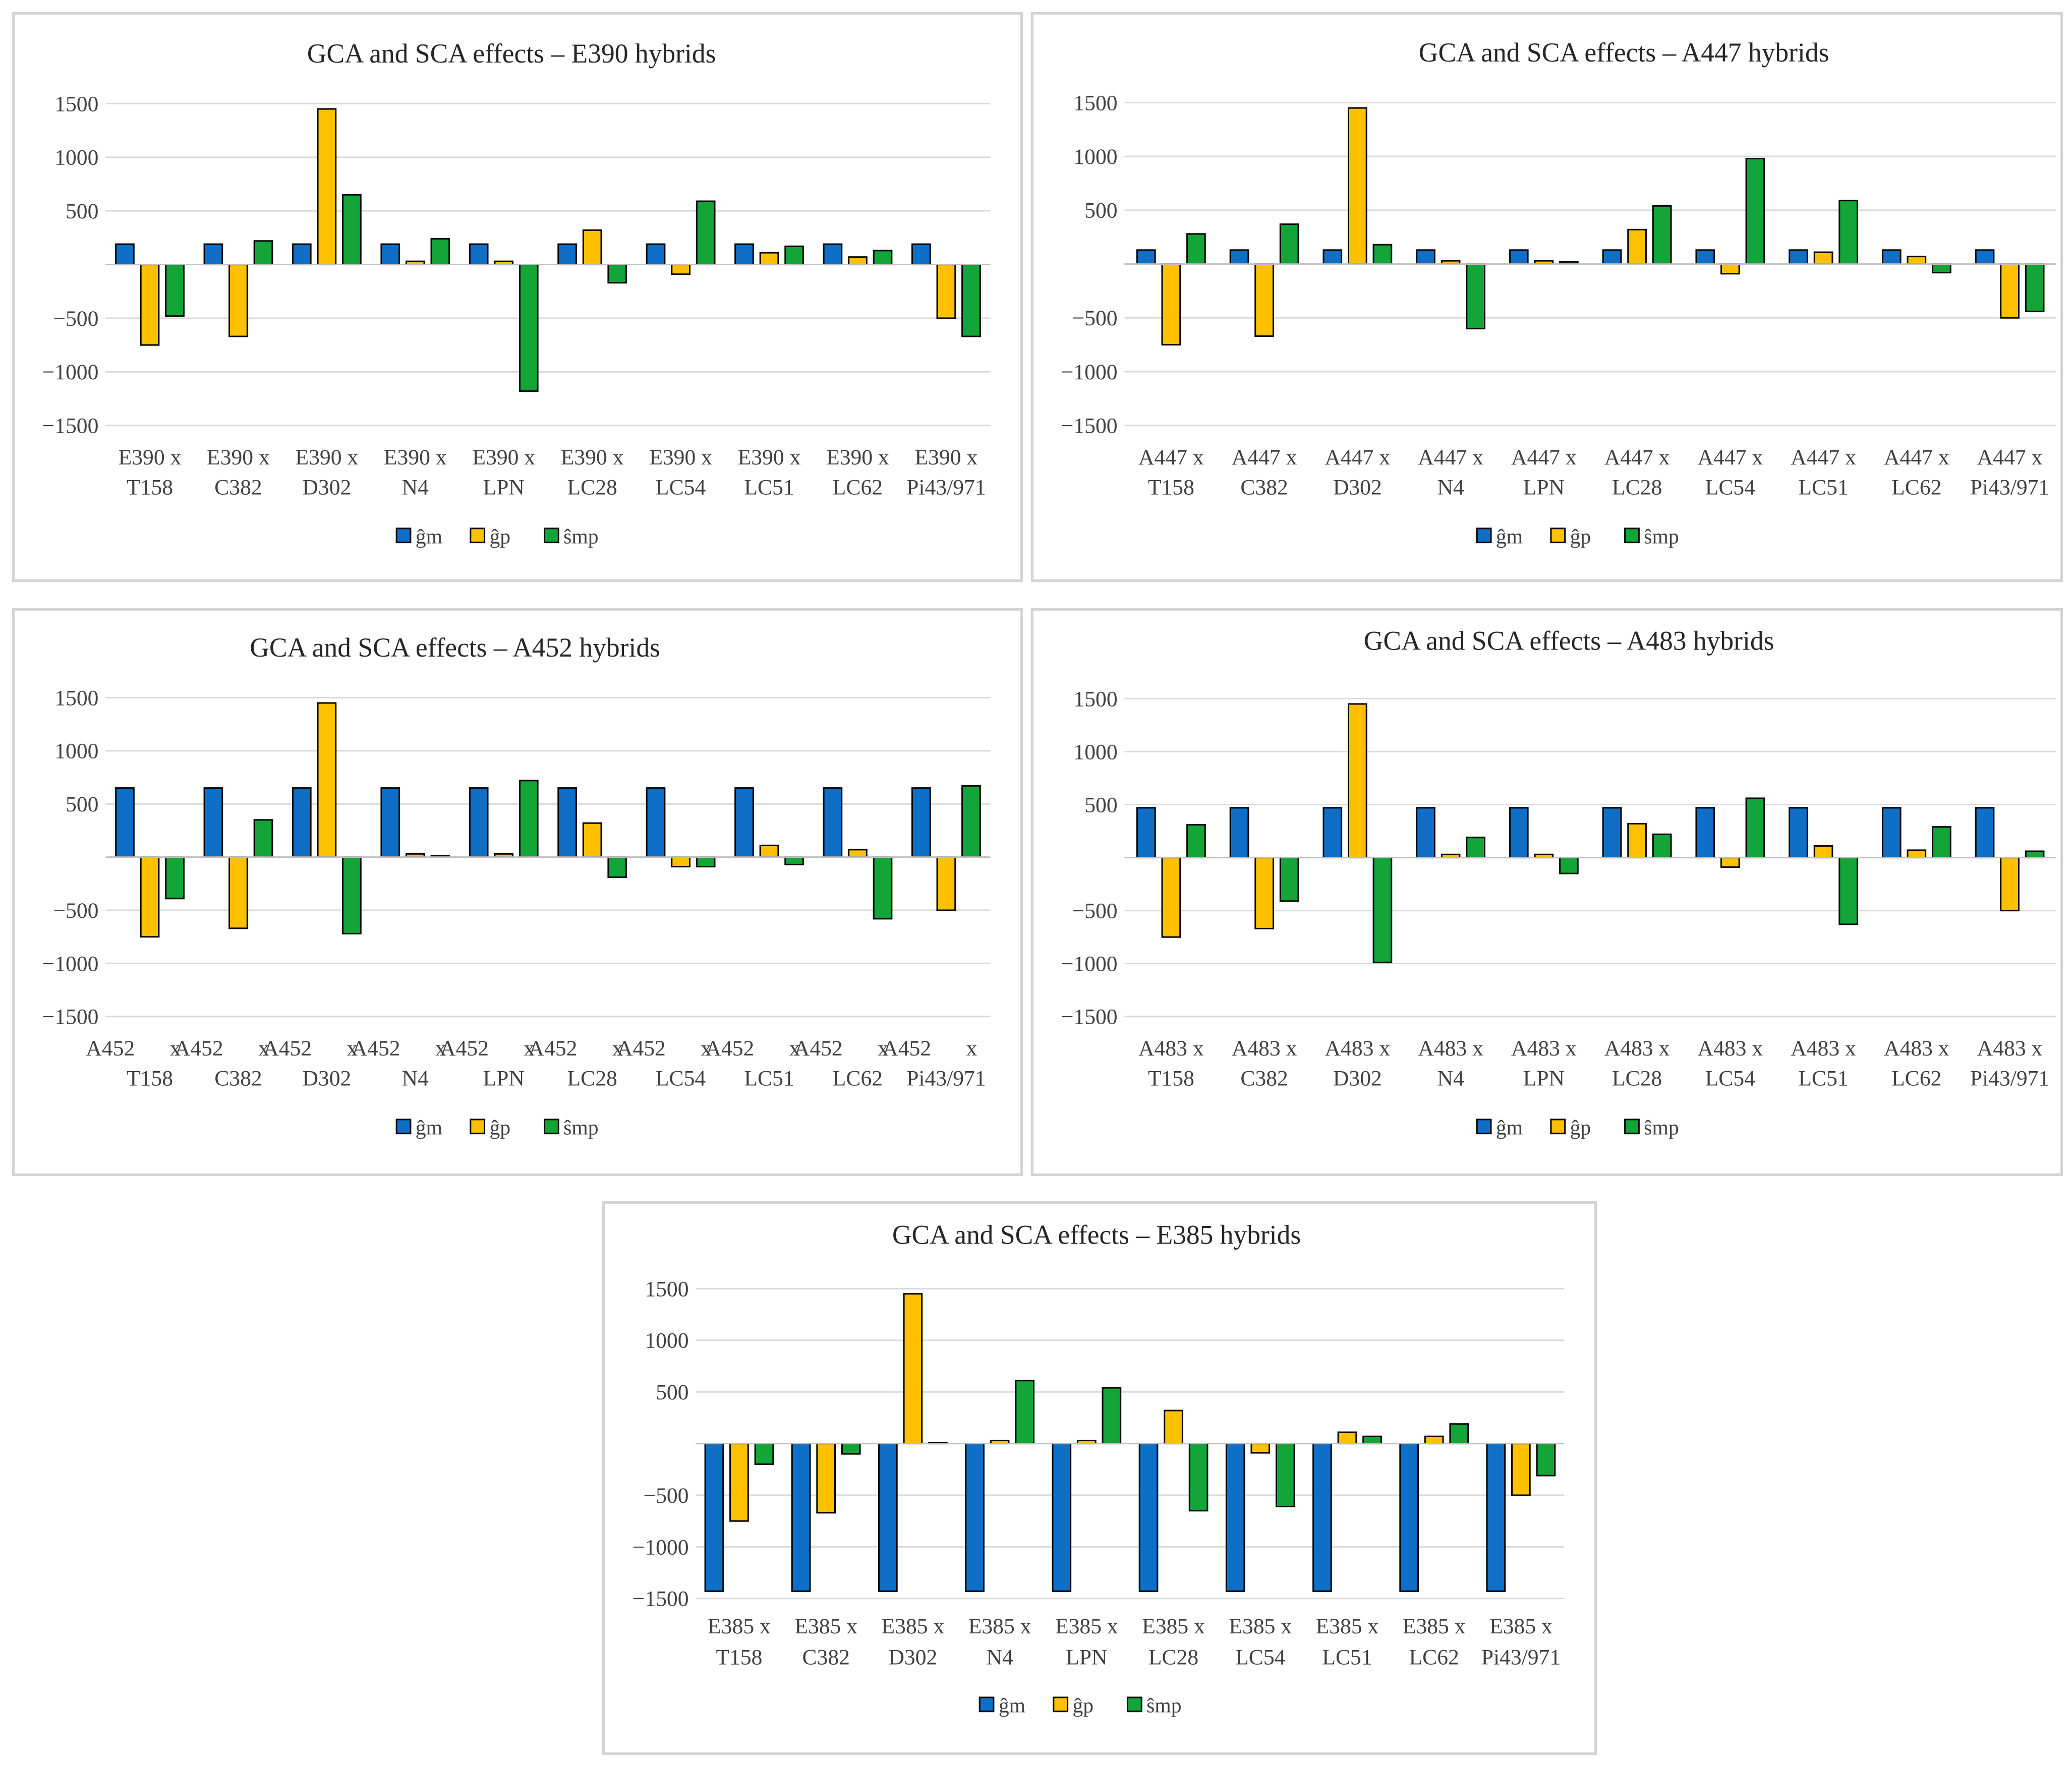 The width and height of the screenshot is (2072, 1766). I want to click on category-label: E390 x LC51, so click(769, 472).